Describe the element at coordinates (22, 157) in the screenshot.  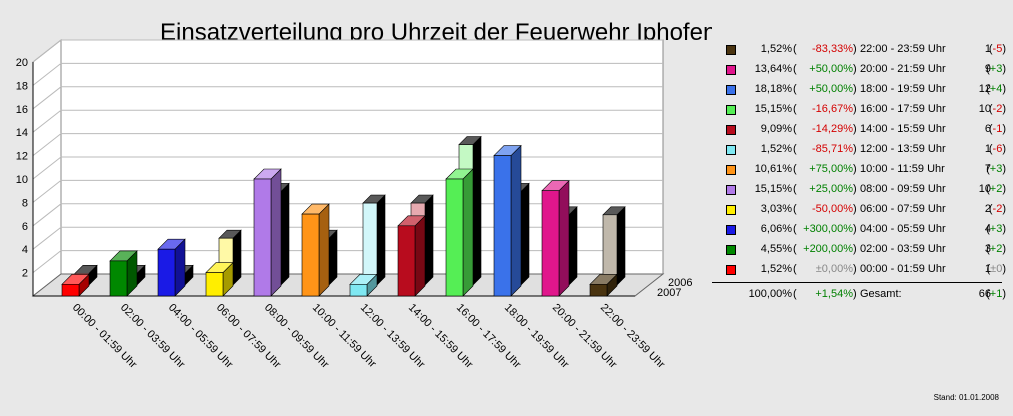
I see `y-tick-label: 12` at that location.